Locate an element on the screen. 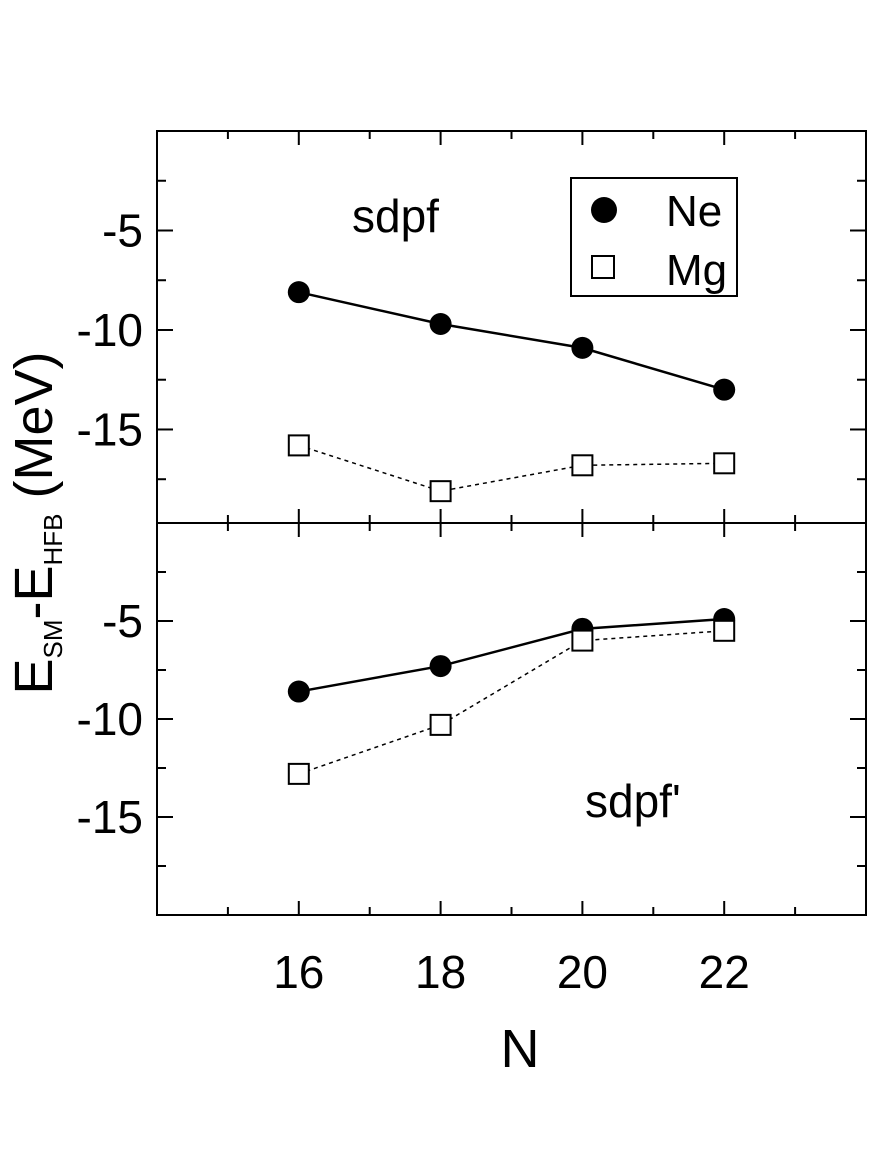 This screenshot has height=1173, width=872. legend: Ne Mg is located at coordinates (654, 237).